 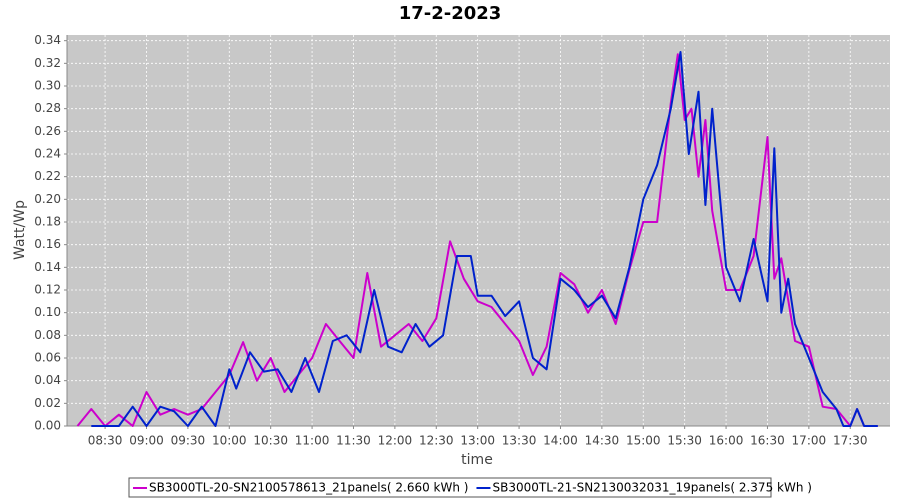 I want to click on legend, so click(x=450, y=487).